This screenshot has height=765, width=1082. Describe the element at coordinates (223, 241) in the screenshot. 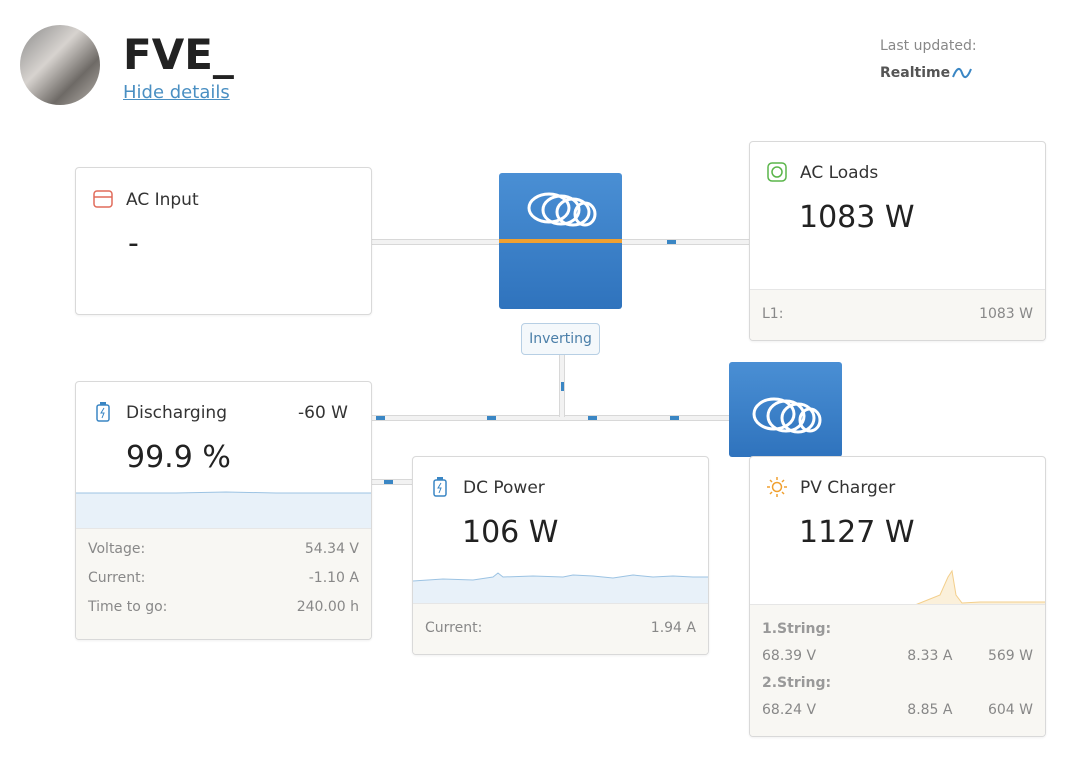

I see `ac-input-card: AC Input -` at that location.